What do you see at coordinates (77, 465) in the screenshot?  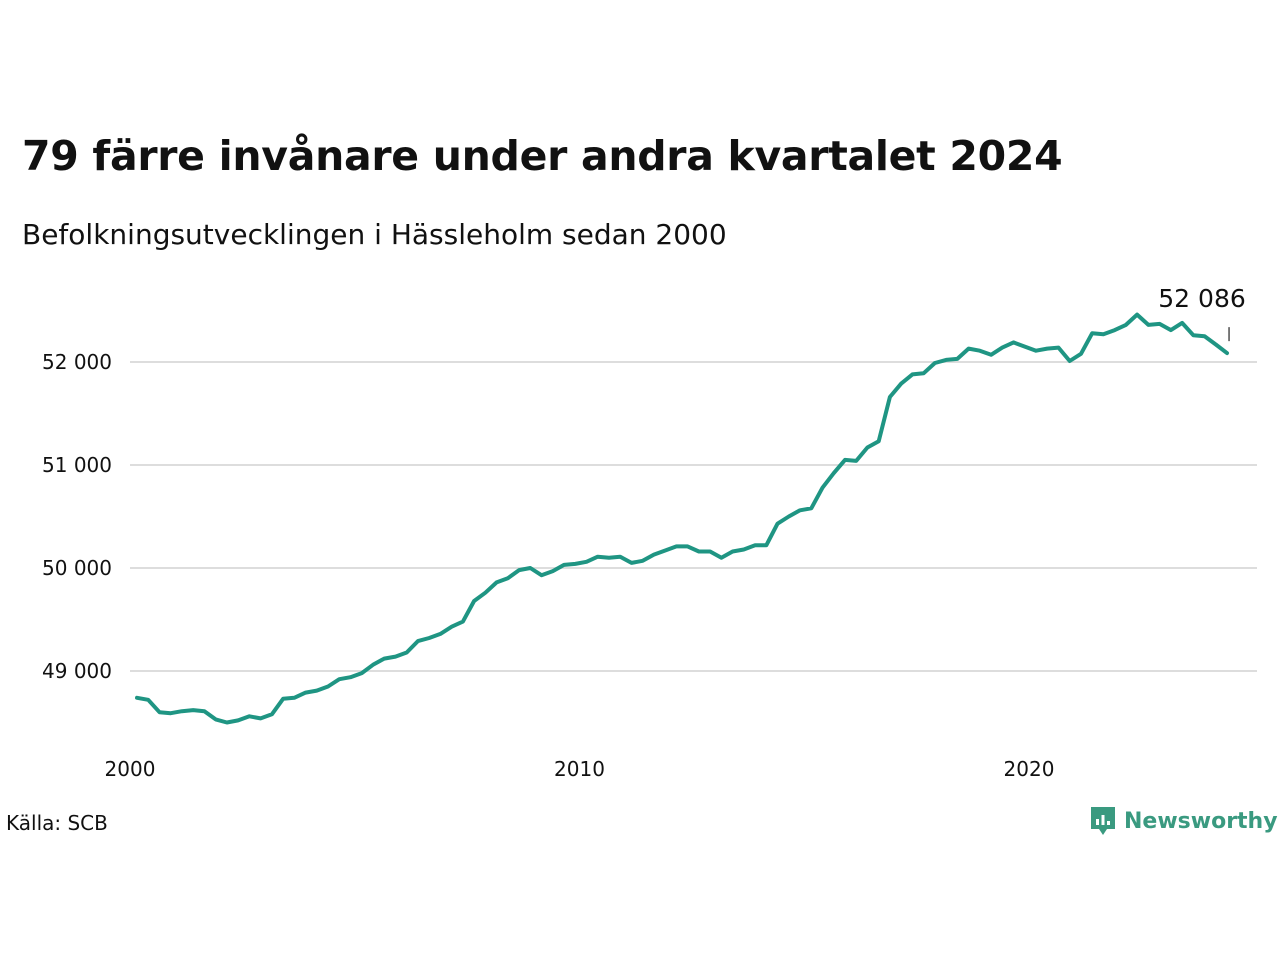 I see `y-tick-label: 51 000` at bounding box center [77, 465].